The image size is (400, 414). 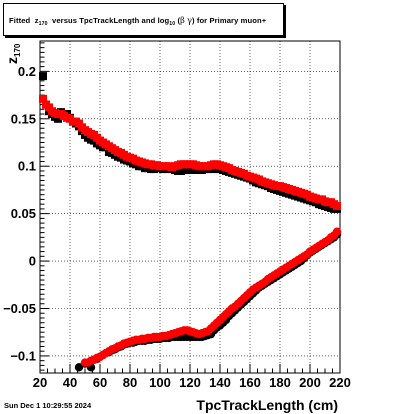 I want to click on title-symbol: z, so click(x=36, y=20).